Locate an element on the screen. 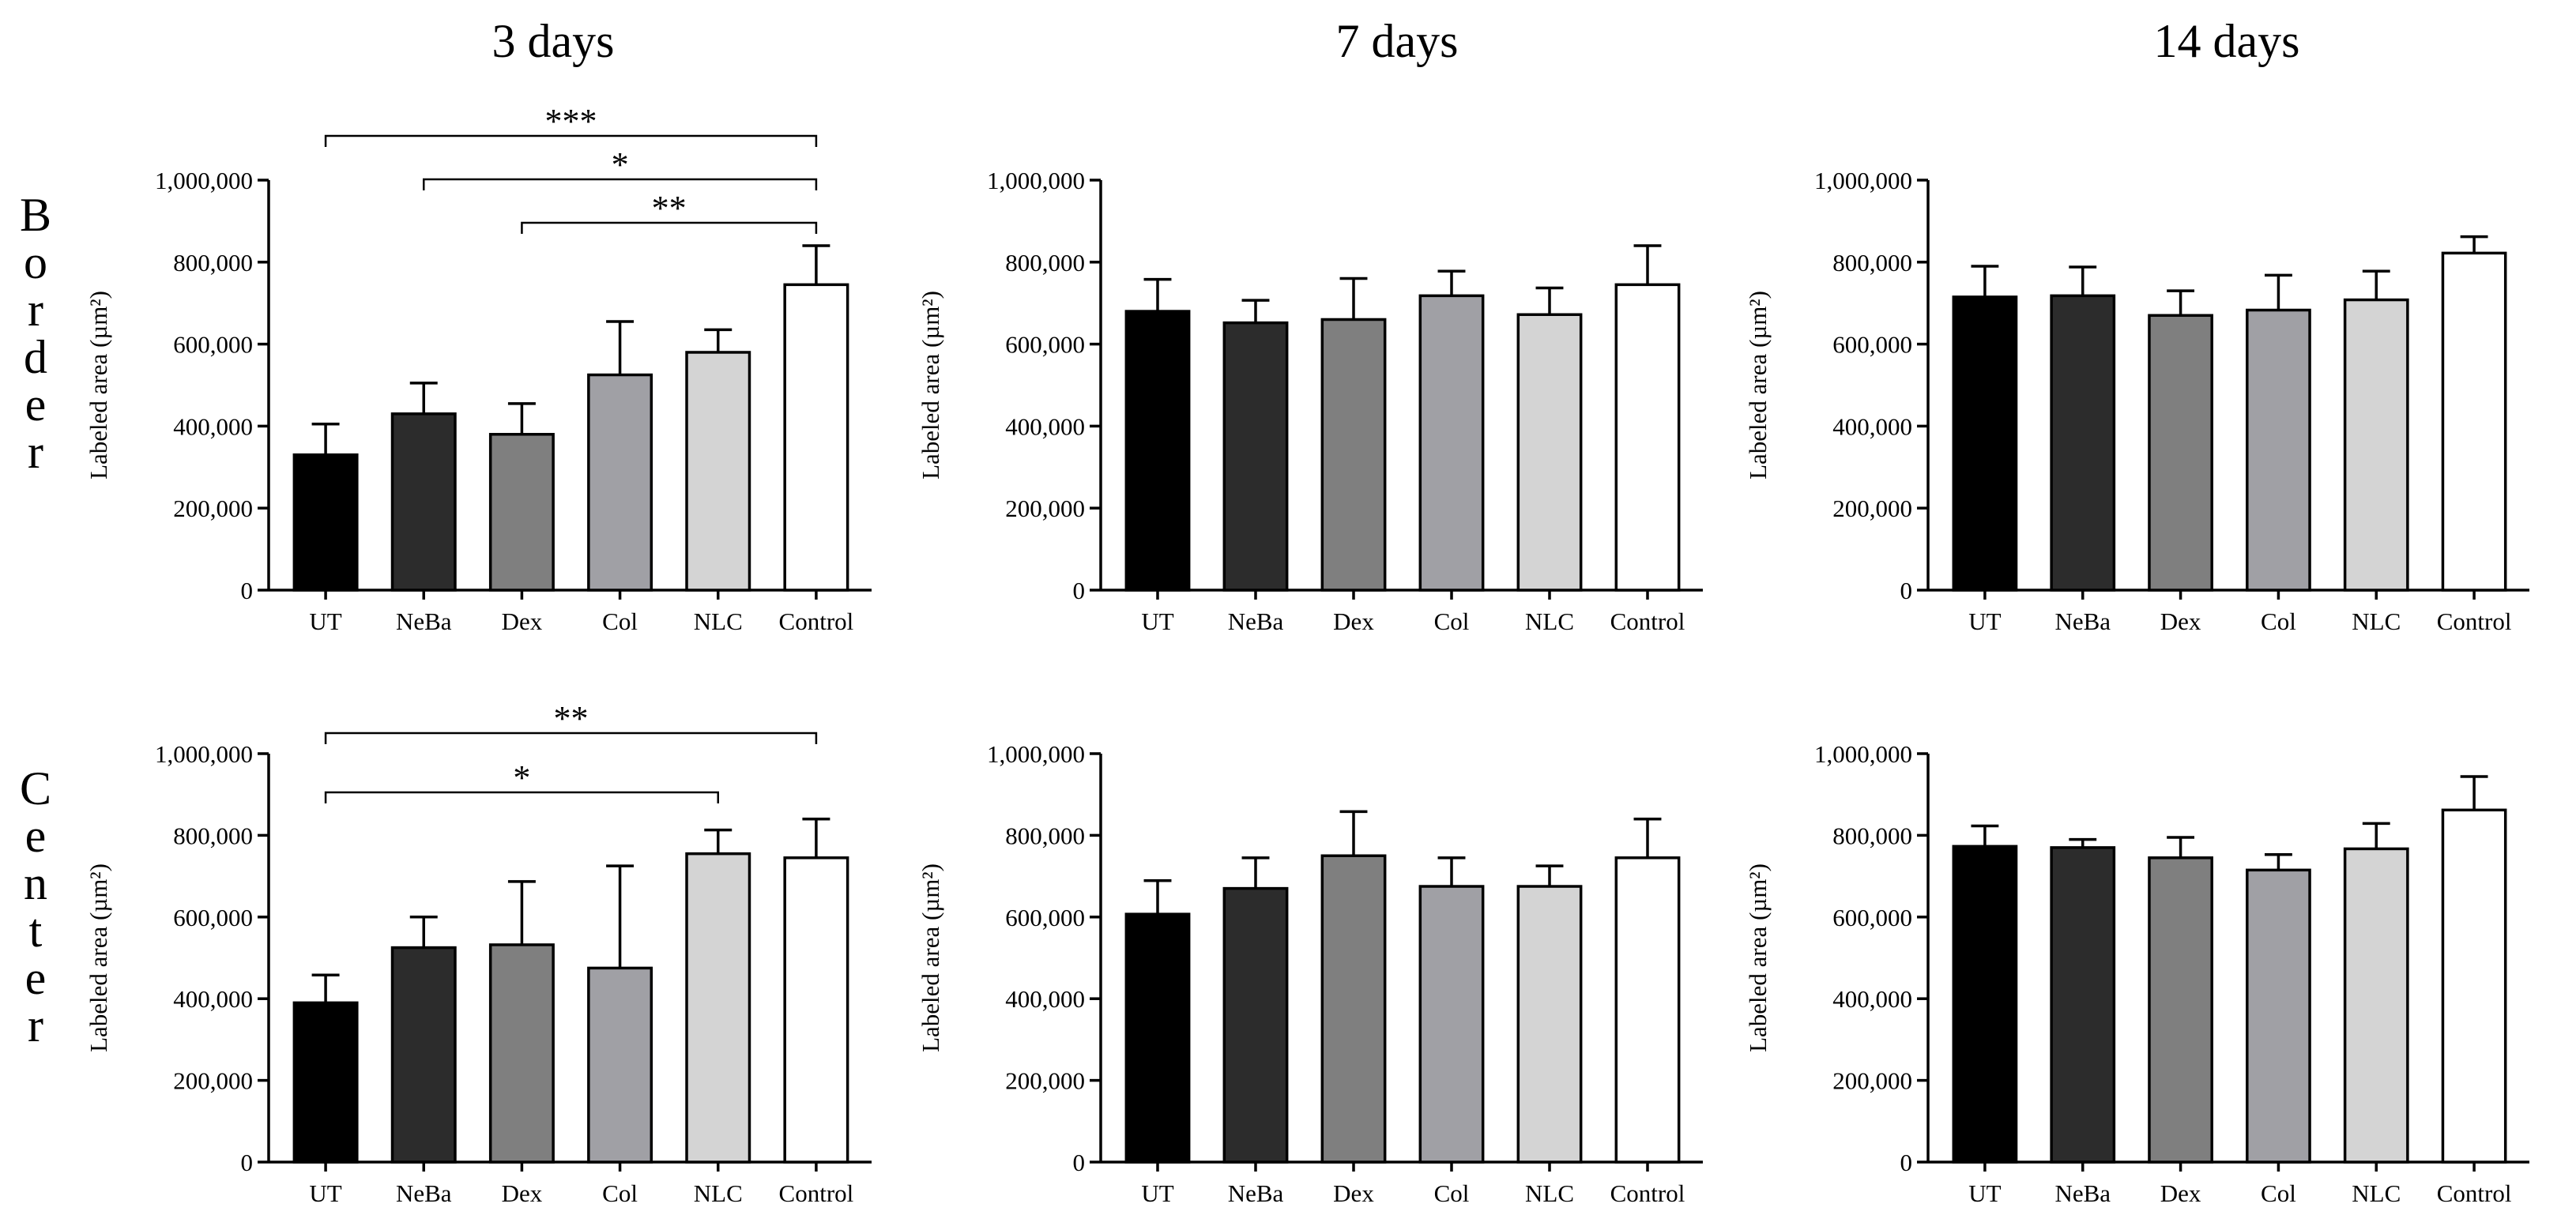 The width and height of the screenshot is (2576, 1230). significance-label: *** is located at coordinates (571, 121).